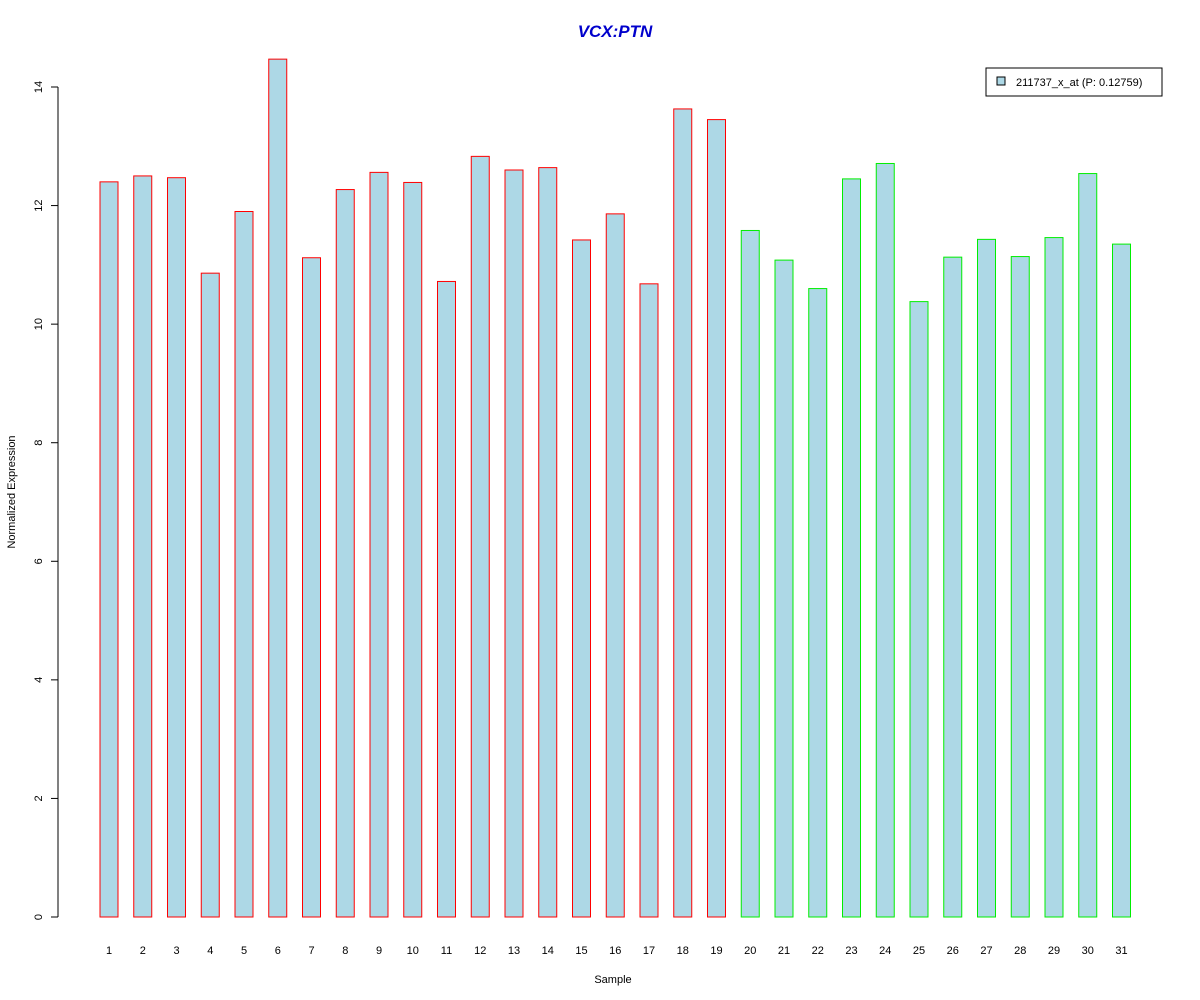  Describe the element at coordinates (1088, 951) in the screenshot. I see `x-tick-label: 30` at that location.